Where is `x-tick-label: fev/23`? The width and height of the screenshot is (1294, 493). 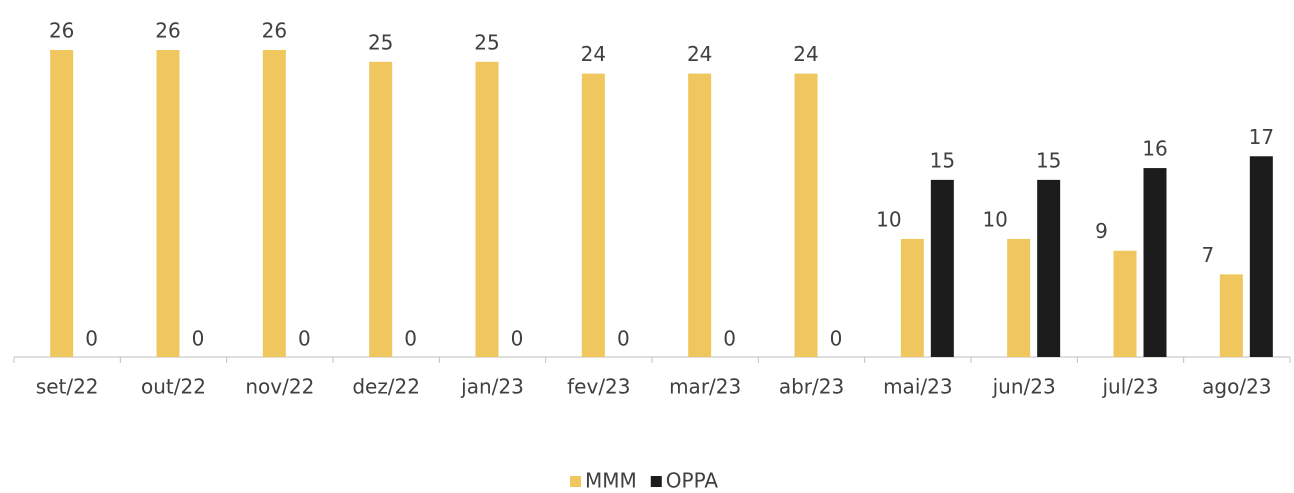
x-tick-label: fev/23 is located at coordinates (598, 387).